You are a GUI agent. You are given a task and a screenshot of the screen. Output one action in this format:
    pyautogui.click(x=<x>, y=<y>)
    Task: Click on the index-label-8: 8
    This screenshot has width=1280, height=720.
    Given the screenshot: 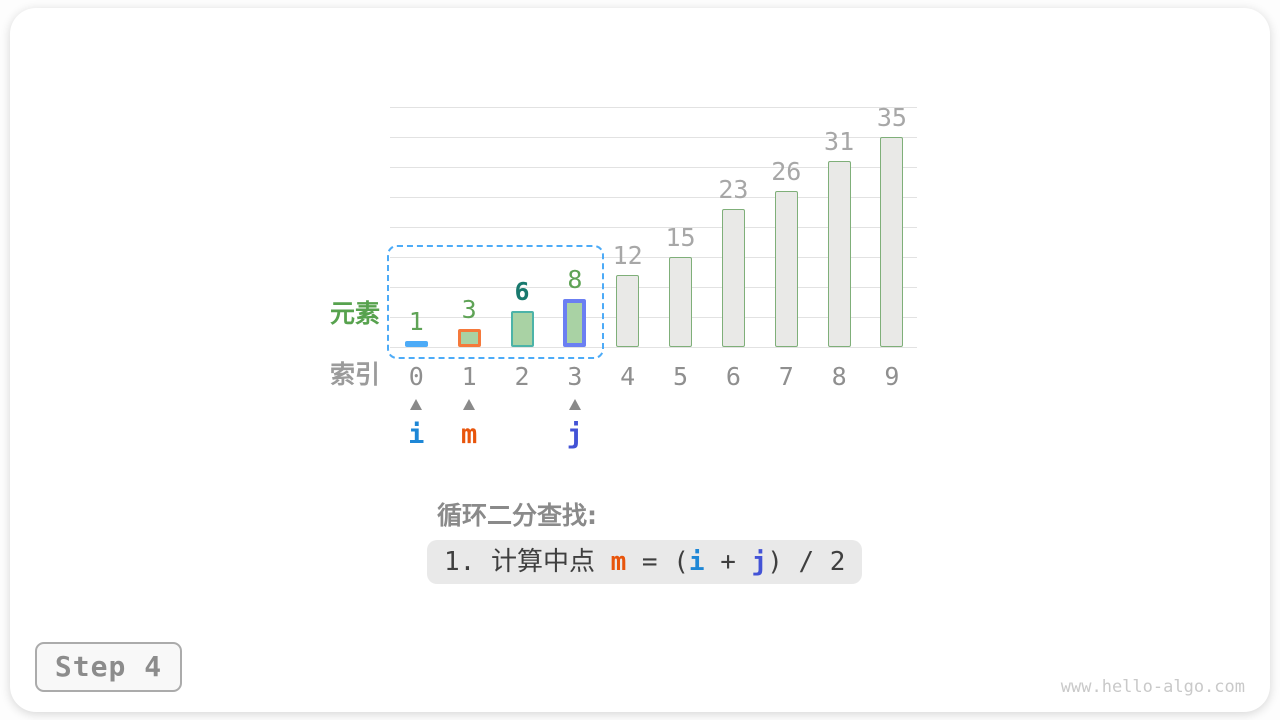 What is the action you would take?
    pyautogui.click(x=839, y=376)
    